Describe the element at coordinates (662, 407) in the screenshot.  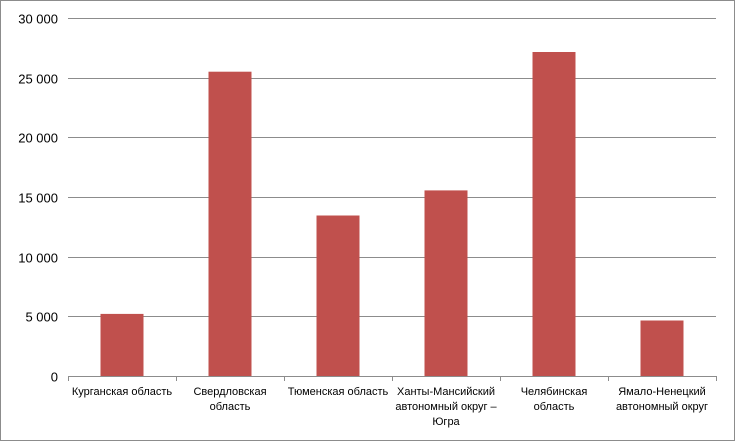
I see `x-category-label-line: автономный округ` at that location.